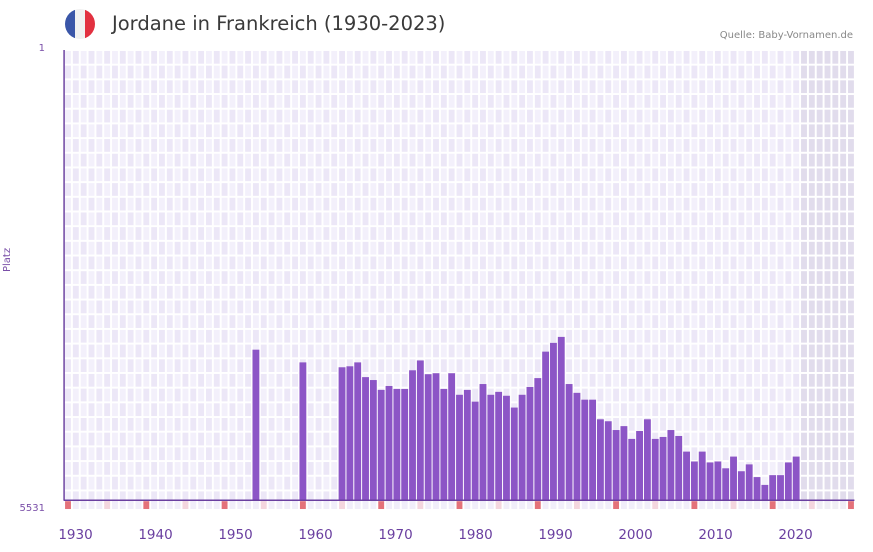 This screenshot has height=552, width=873. I want to click on bar-2014, so click(741, 486).